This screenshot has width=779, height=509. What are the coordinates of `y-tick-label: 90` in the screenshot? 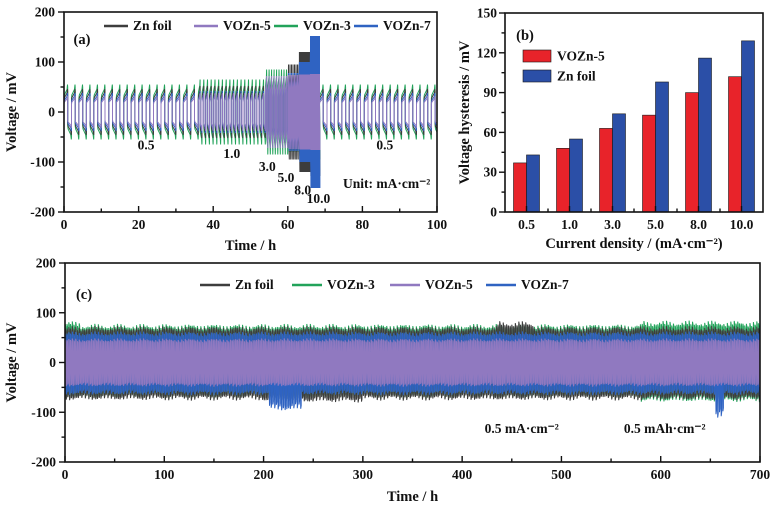 It's located at (491, 92).